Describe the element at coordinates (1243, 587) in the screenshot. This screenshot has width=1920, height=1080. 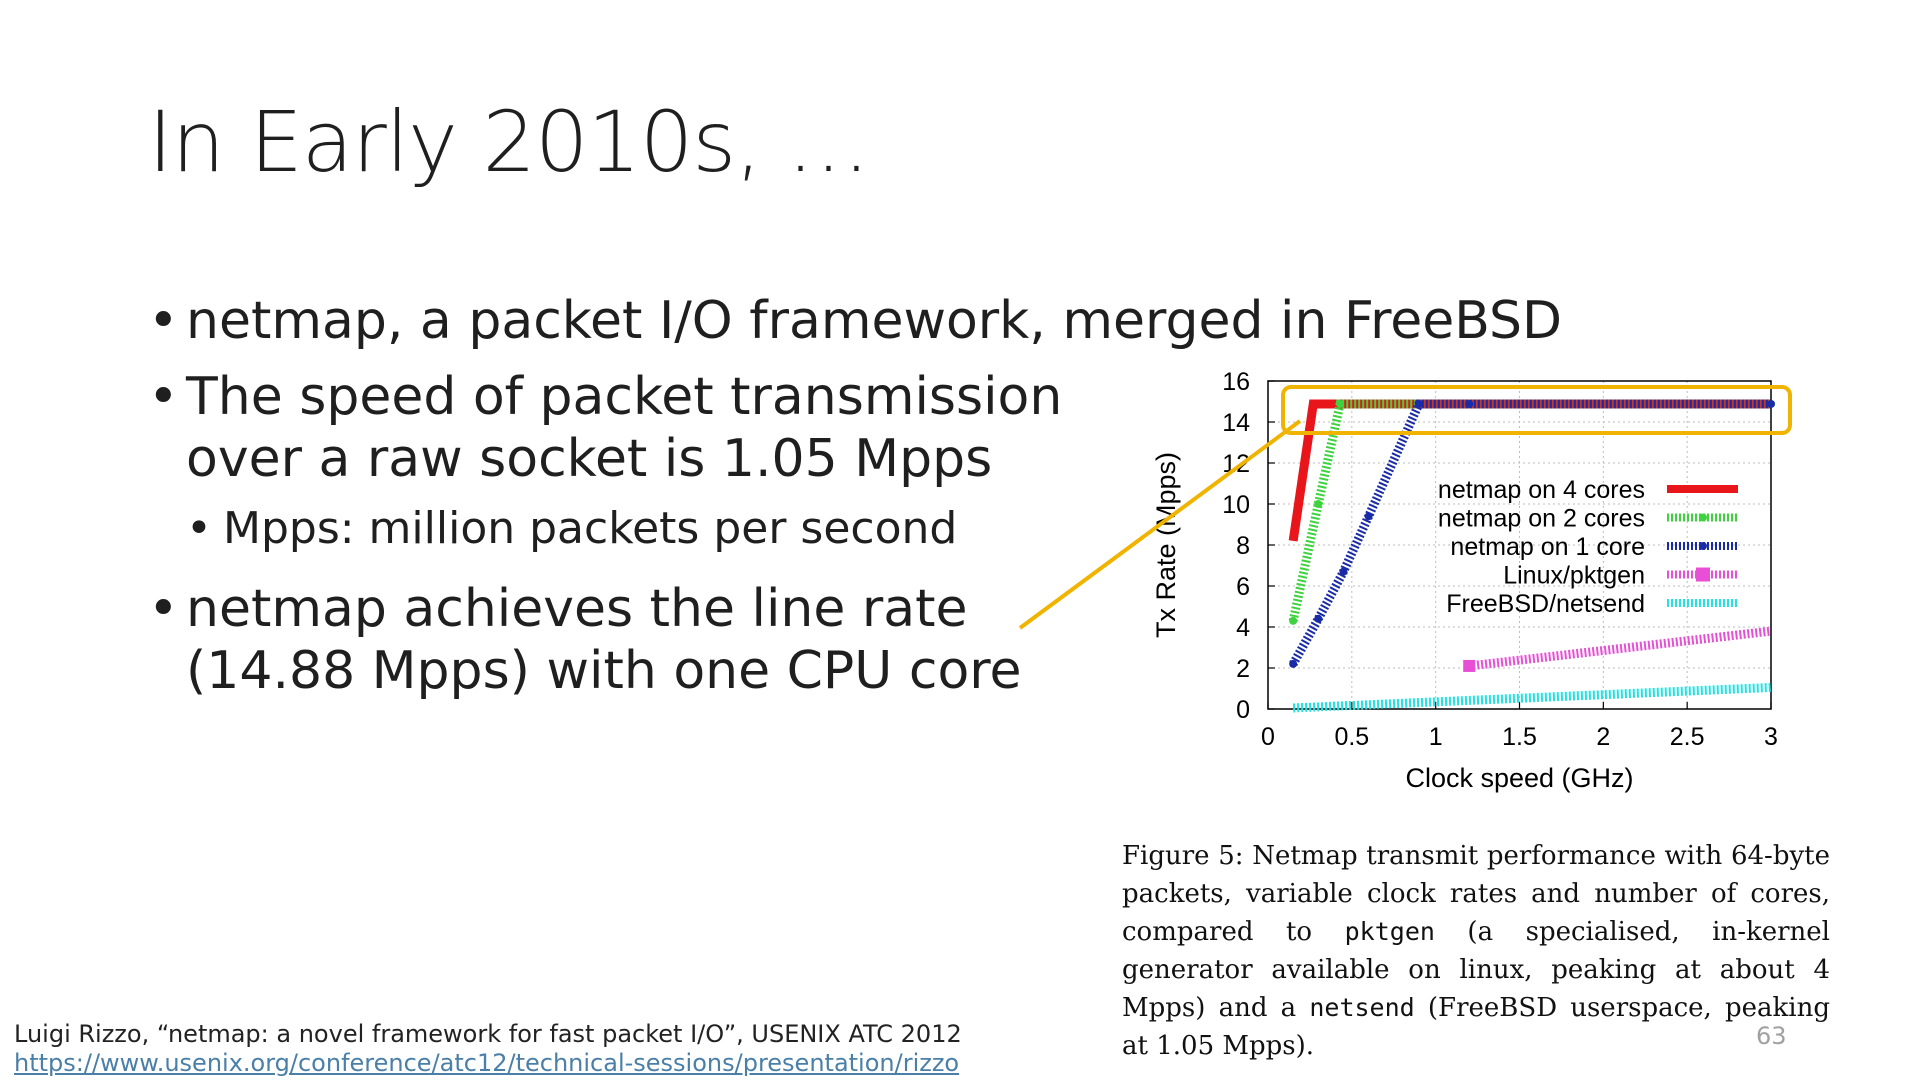
I see `y-tick-label: 6` at that location.